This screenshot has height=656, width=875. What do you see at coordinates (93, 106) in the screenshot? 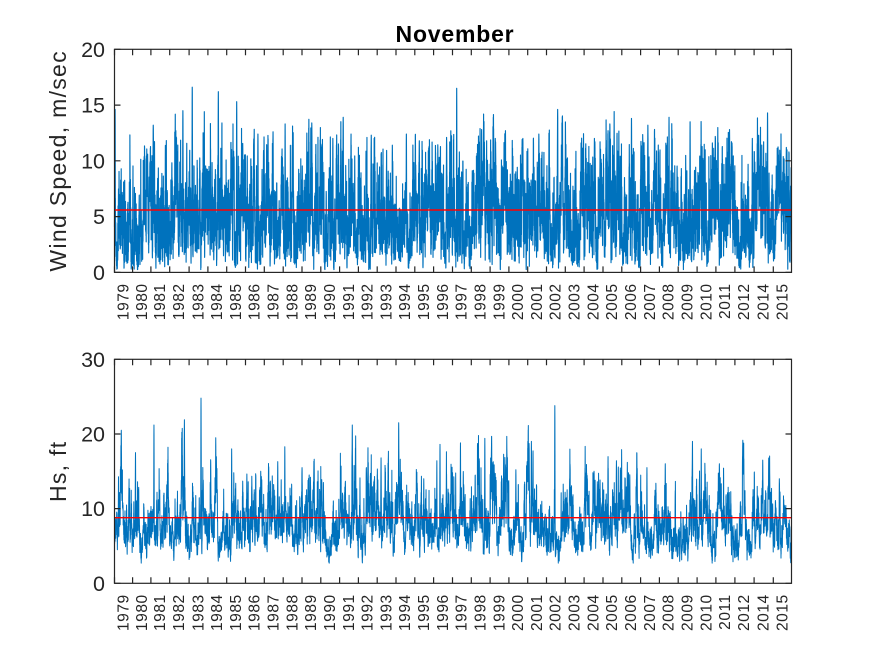
I see `svg-text: 15` at bounding box center [93, 106].